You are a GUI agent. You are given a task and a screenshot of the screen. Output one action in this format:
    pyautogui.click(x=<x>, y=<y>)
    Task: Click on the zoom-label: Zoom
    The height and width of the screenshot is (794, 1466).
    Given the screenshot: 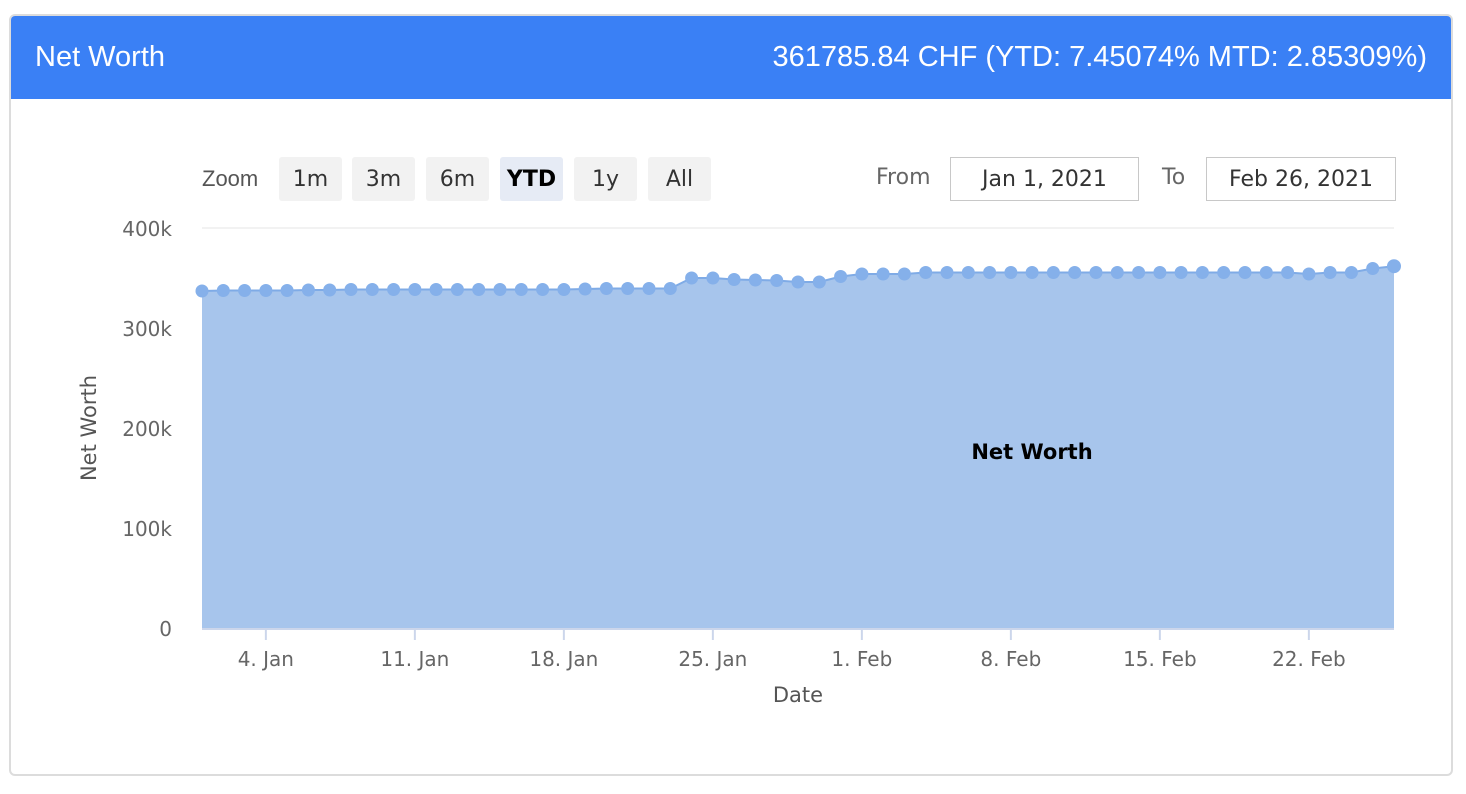 What is the action you would take?
    pyautogui.click(x=230, y=178)
    